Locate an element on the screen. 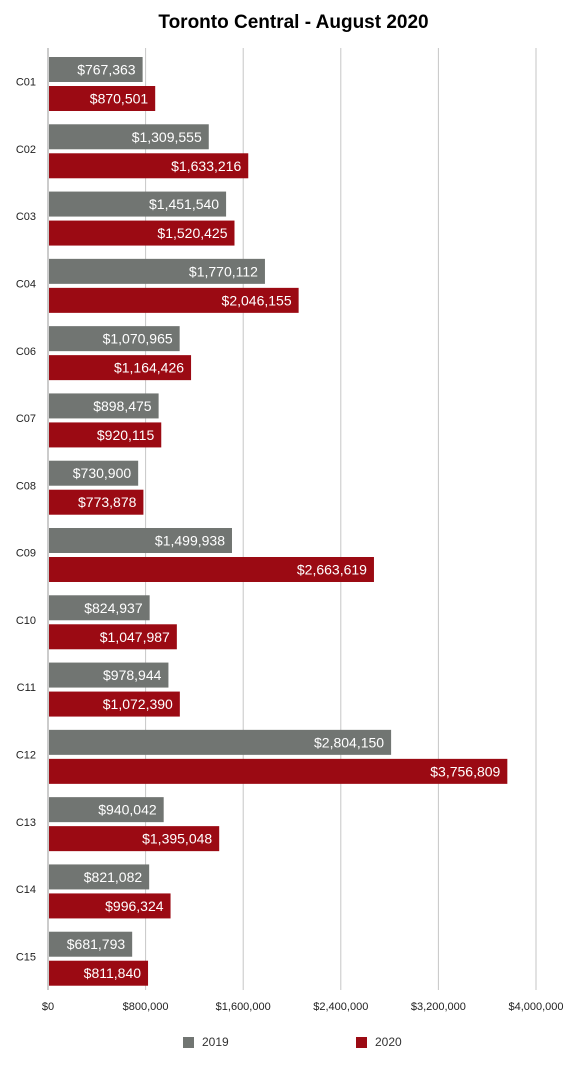 The image size is (587, 1073). legend-item-2019: 2019 is located at coordinates (206, 1042).